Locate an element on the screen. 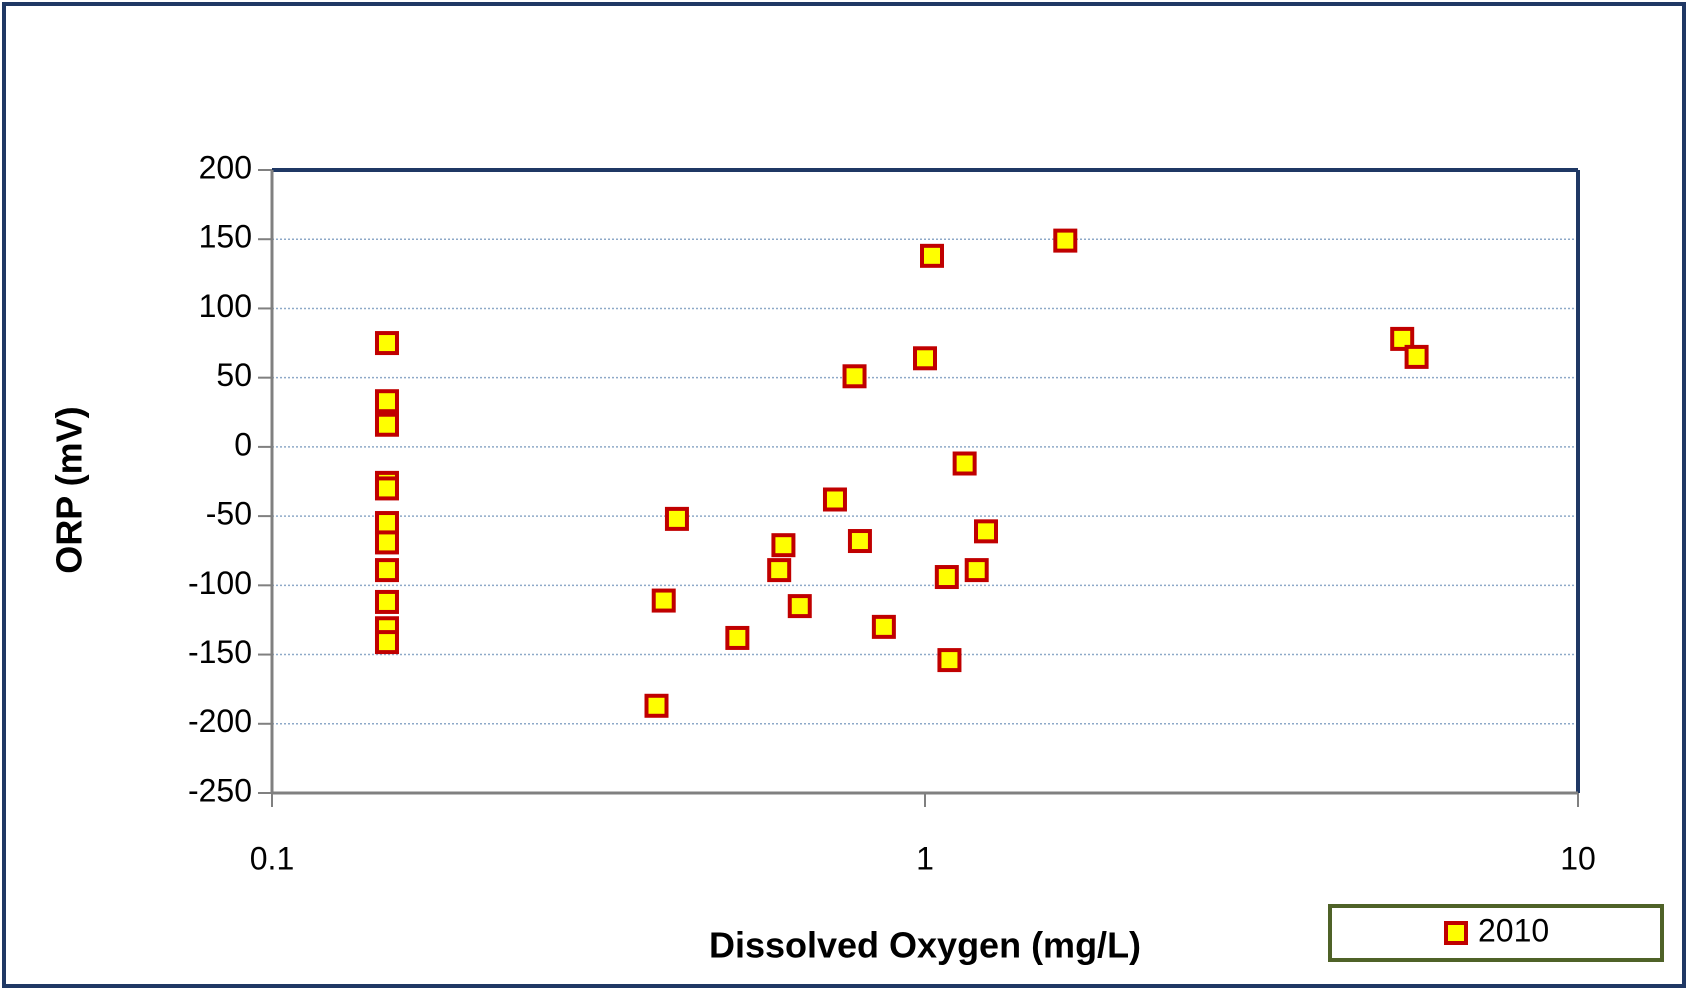 The width and height of the screenshot is (1688, 990). y-axis-title: ORP (mV) is located at coordinates (69, 489).